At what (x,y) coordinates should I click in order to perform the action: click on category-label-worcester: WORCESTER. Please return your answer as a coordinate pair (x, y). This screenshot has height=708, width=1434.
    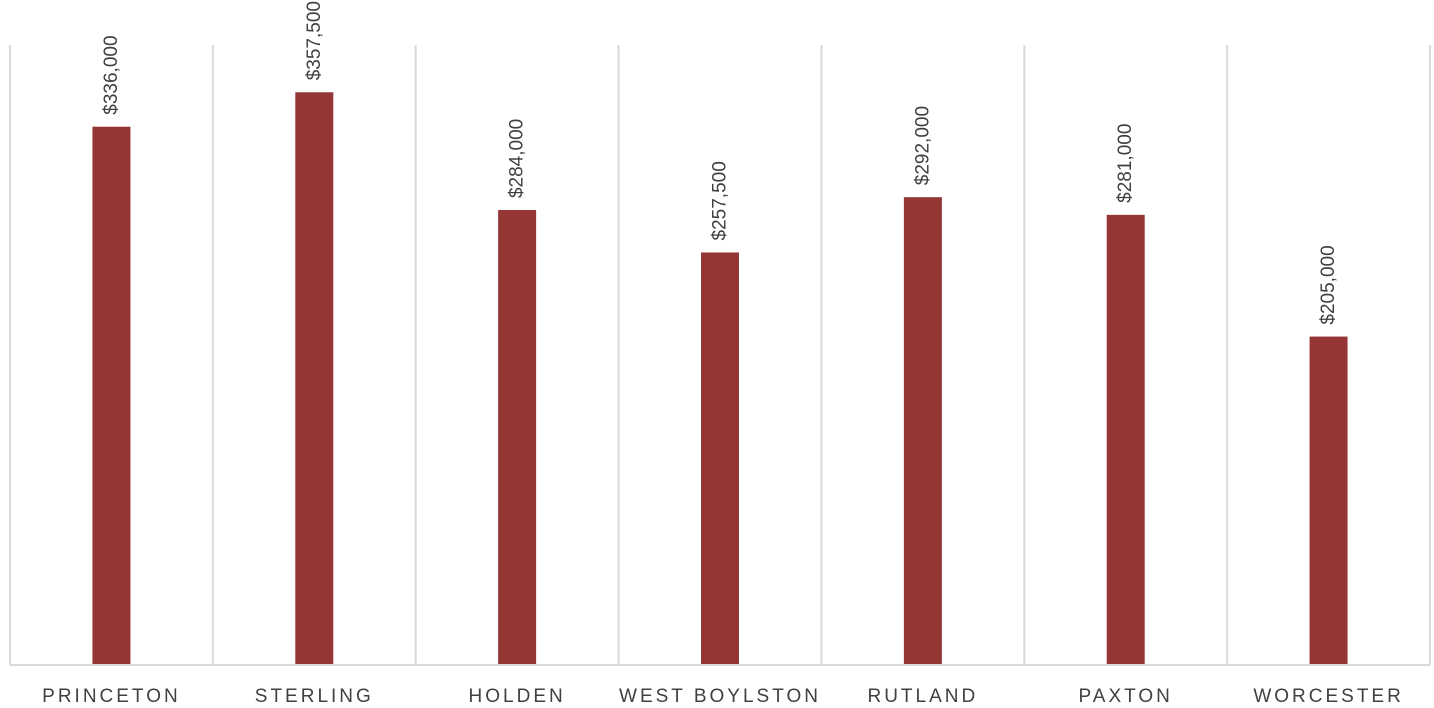
    Looking at the image, I should click on (1328, 696).